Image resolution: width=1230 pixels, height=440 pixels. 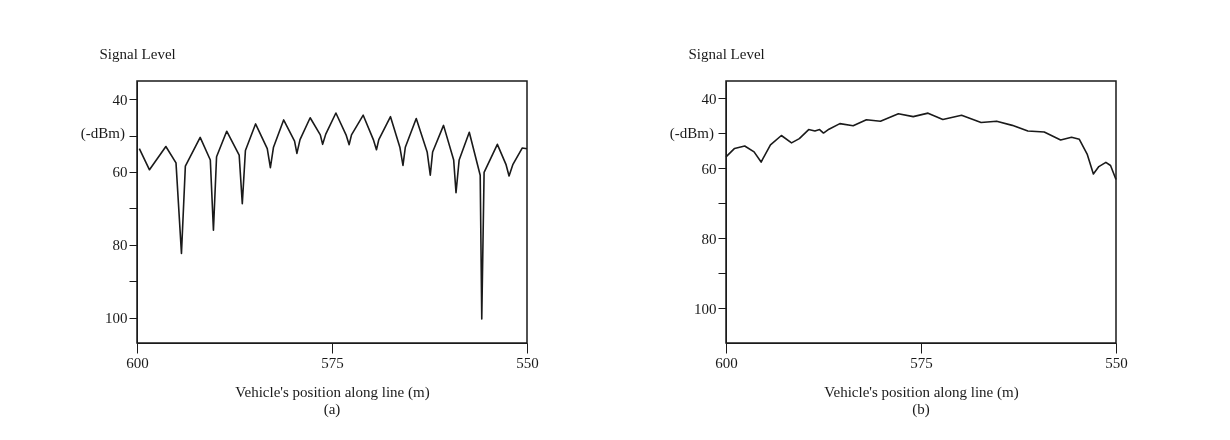 I want to click on text: (b), so click(x=921, y=409).